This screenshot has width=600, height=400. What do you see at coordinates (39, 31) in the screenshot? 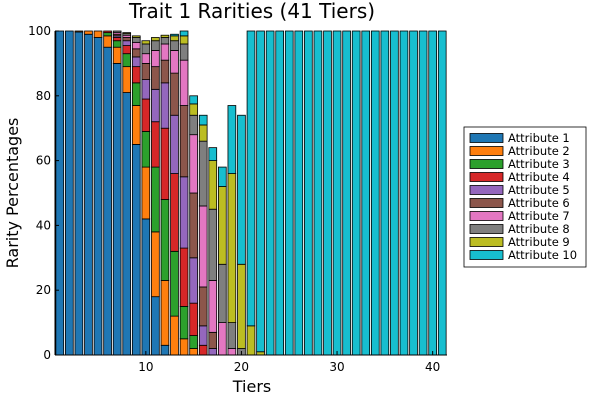
I see `y-tick-label: 100` at bounding box center [39, 31].